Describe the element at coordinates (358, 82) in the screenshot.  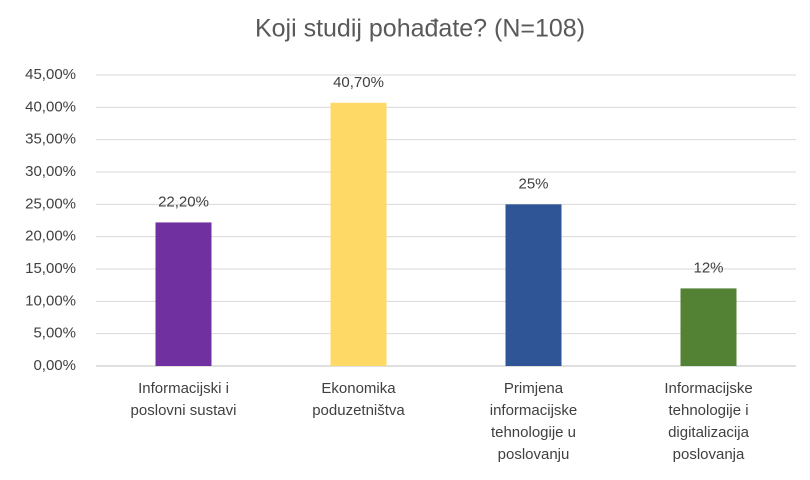
I see `data-label: 40,70%` at that location.